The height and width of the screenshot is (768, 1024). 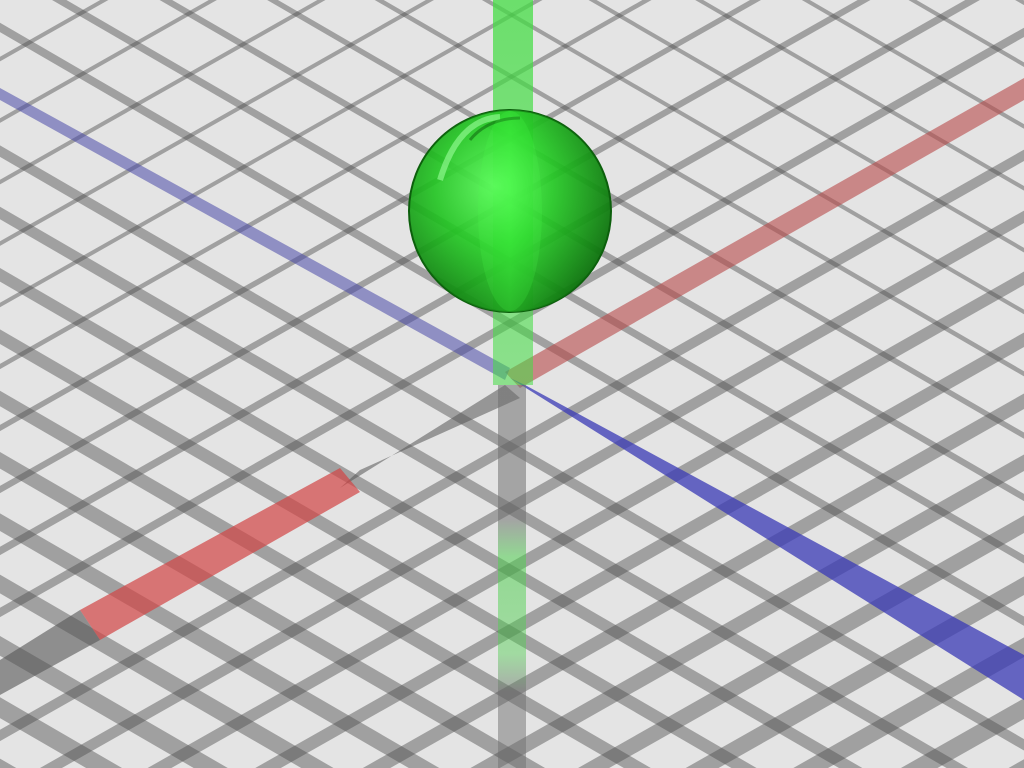 I want to click on y-axis-below, so click(x=512, y=576).